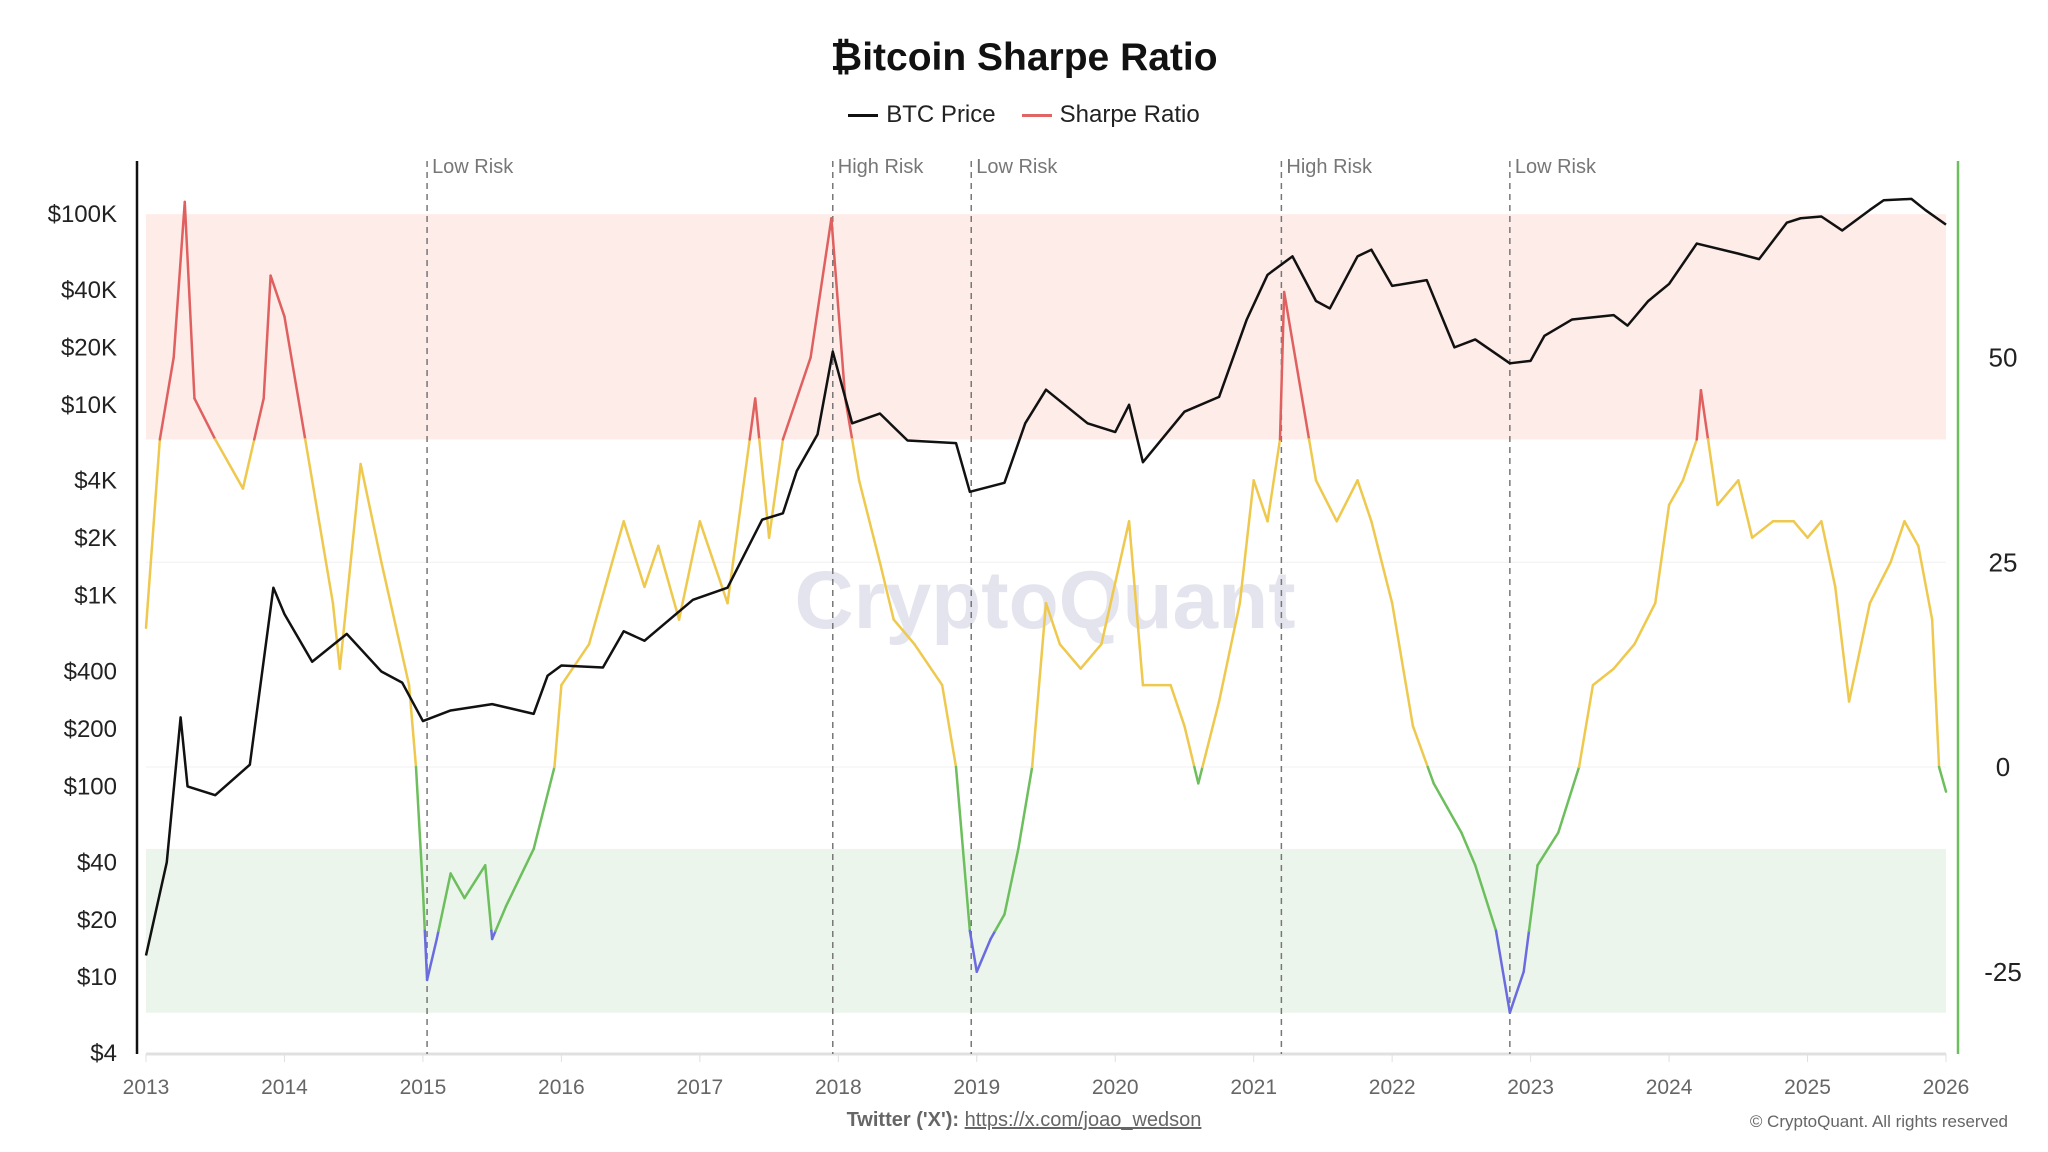  What do you see at coordinates (1329, 167) in the screenshot?
I see `risk-marker-label: High Risk` at bounding box center [1329, 167].